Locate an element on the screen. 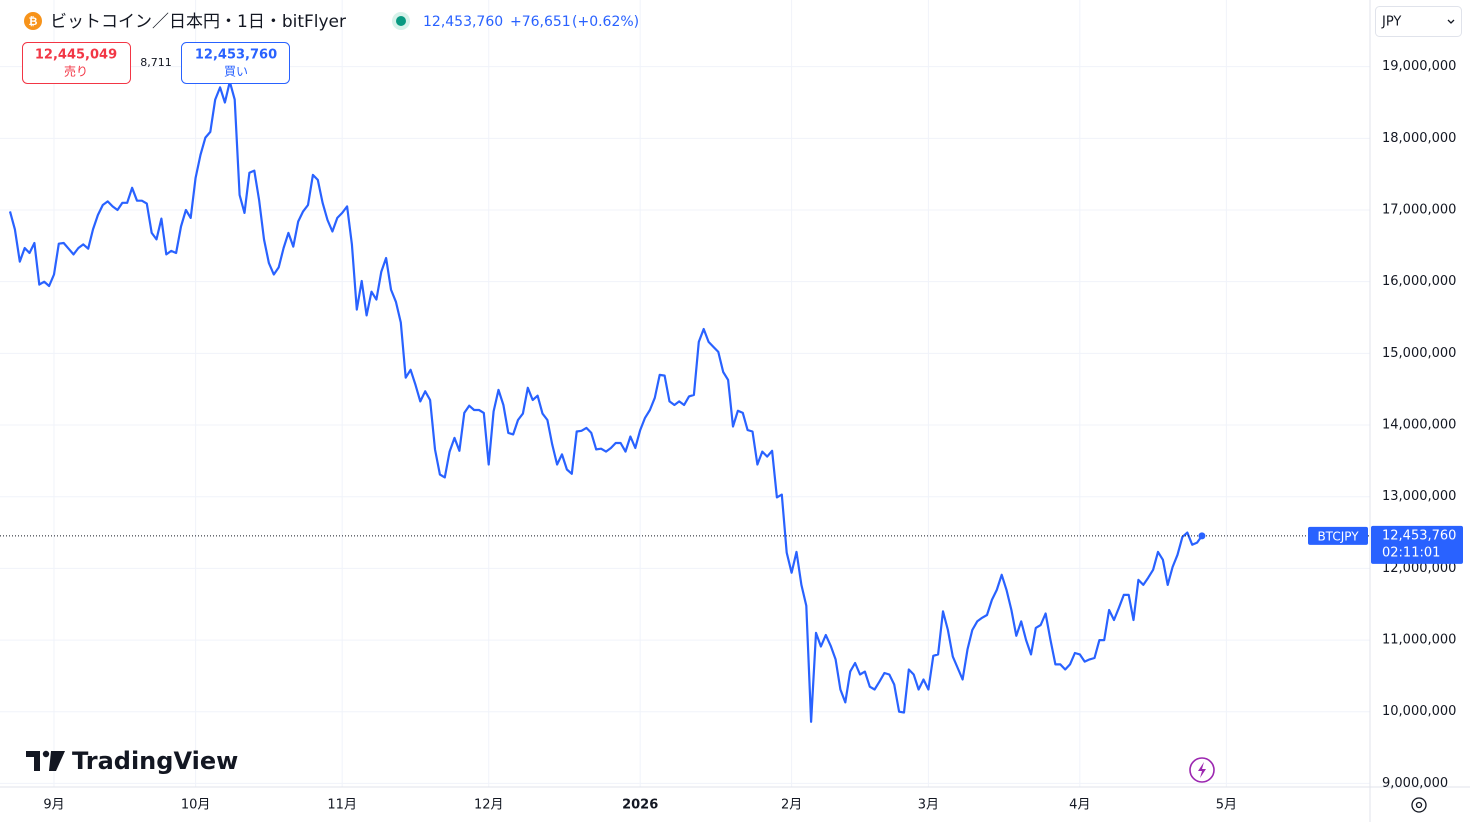  currency-dropdown is located at coordinates (1418, 21).